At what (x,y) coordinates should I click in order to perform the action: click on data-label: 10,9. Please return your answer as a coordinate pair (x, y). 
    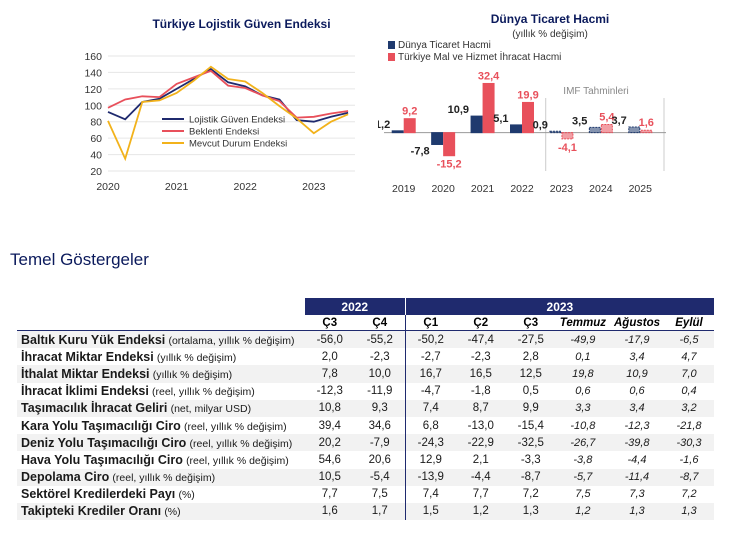
    Looking at the image, I should click on (458, 110).